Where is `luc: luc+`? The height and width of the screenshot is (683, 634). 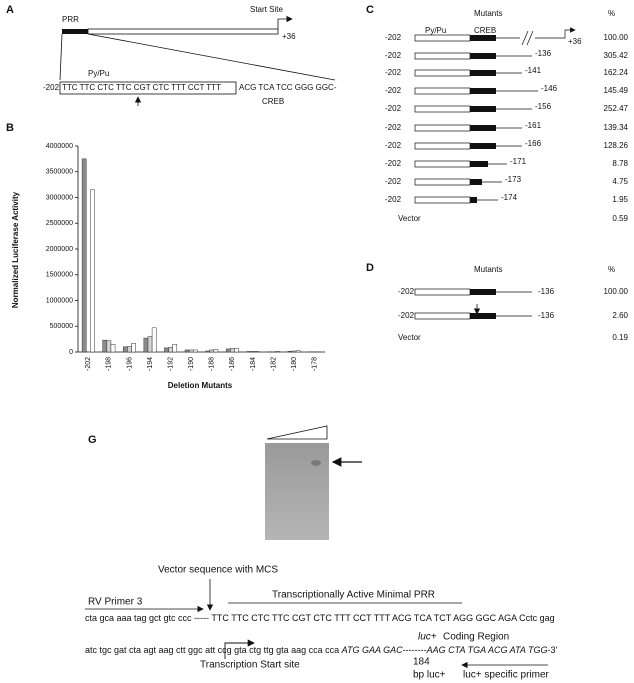
luc: luc+ is located at coordinates (427, 637).